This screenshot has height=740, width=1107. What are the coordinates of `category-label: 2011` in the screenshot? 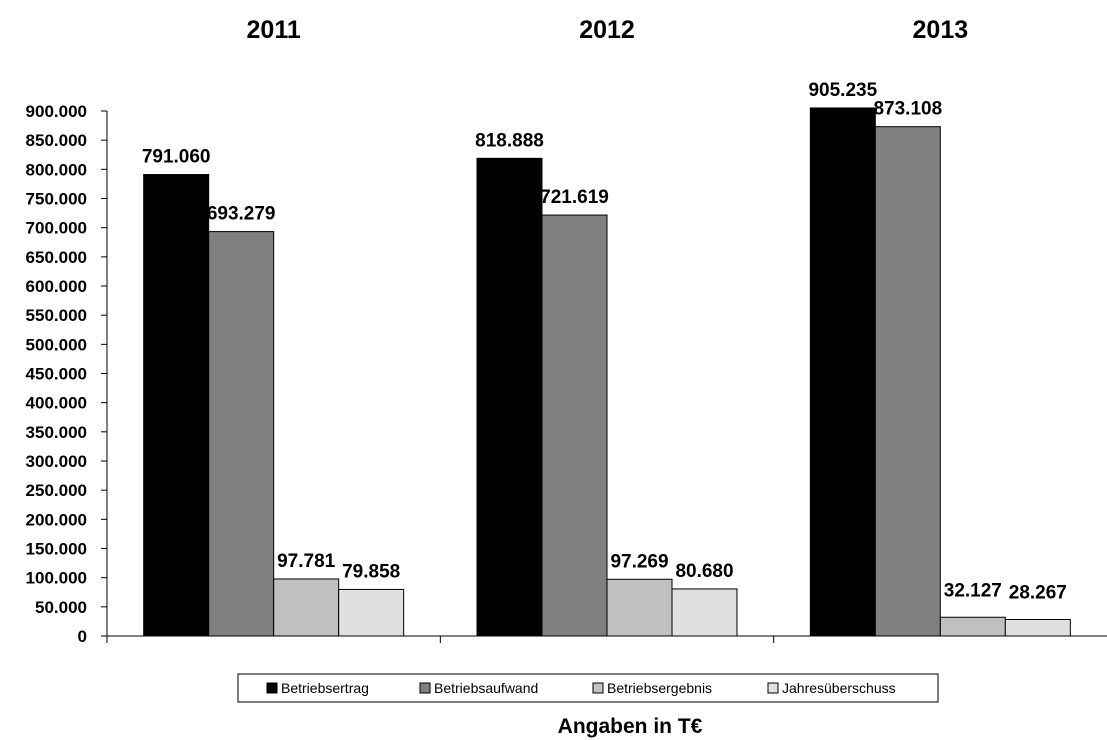 It's located at (274, 30).